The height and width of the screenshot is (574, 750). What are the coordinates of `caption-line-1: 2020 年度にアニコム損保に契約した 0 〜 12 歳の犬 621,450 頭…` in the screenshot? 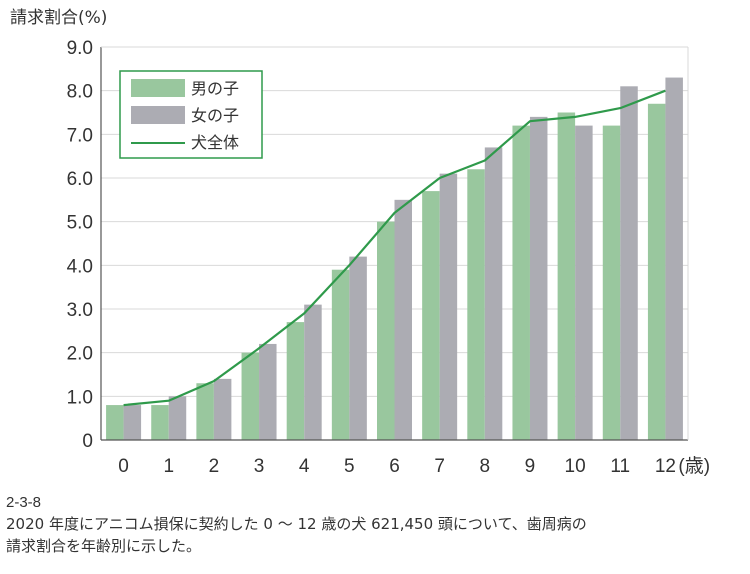 It's located at (296, 524).